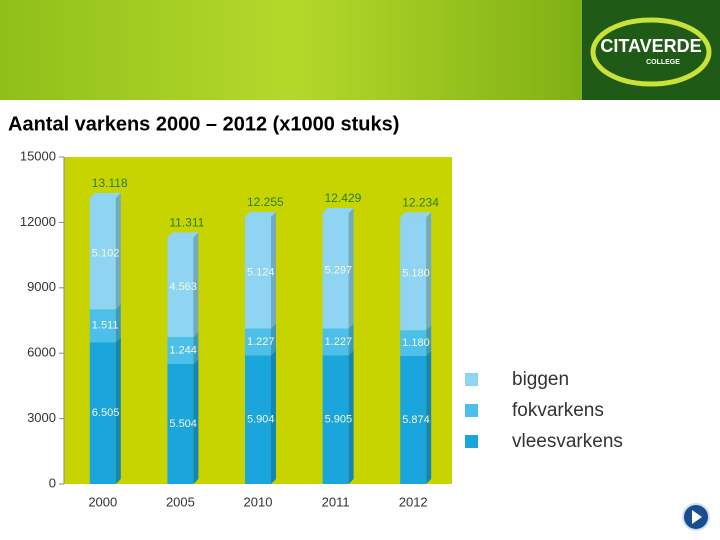 The width and height of the screenshot is (720, 540). What do you see at coordinates (38, 155) in the screenshot?
I see `y-tick-label: 15000` at bounding box center [38, 155].